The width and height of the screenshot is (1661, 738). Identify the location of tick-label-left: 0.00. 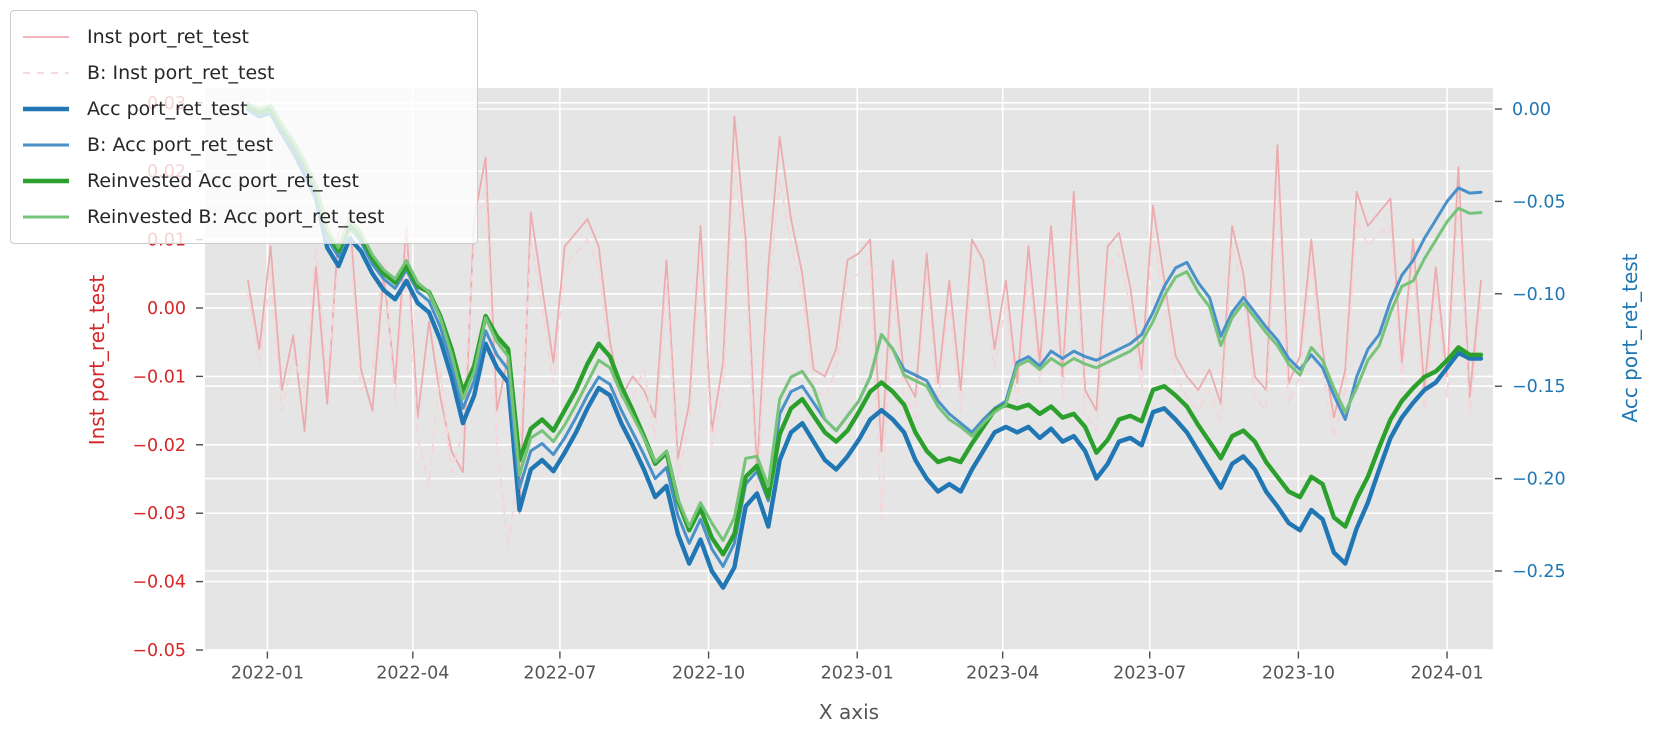
(166, 309).